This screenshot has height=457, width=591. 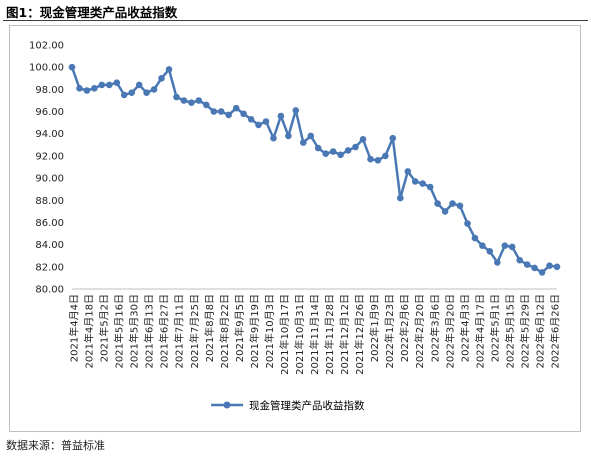 I want to click on x-tick-label: 2022年3月20日, so click(x=449, y=331).